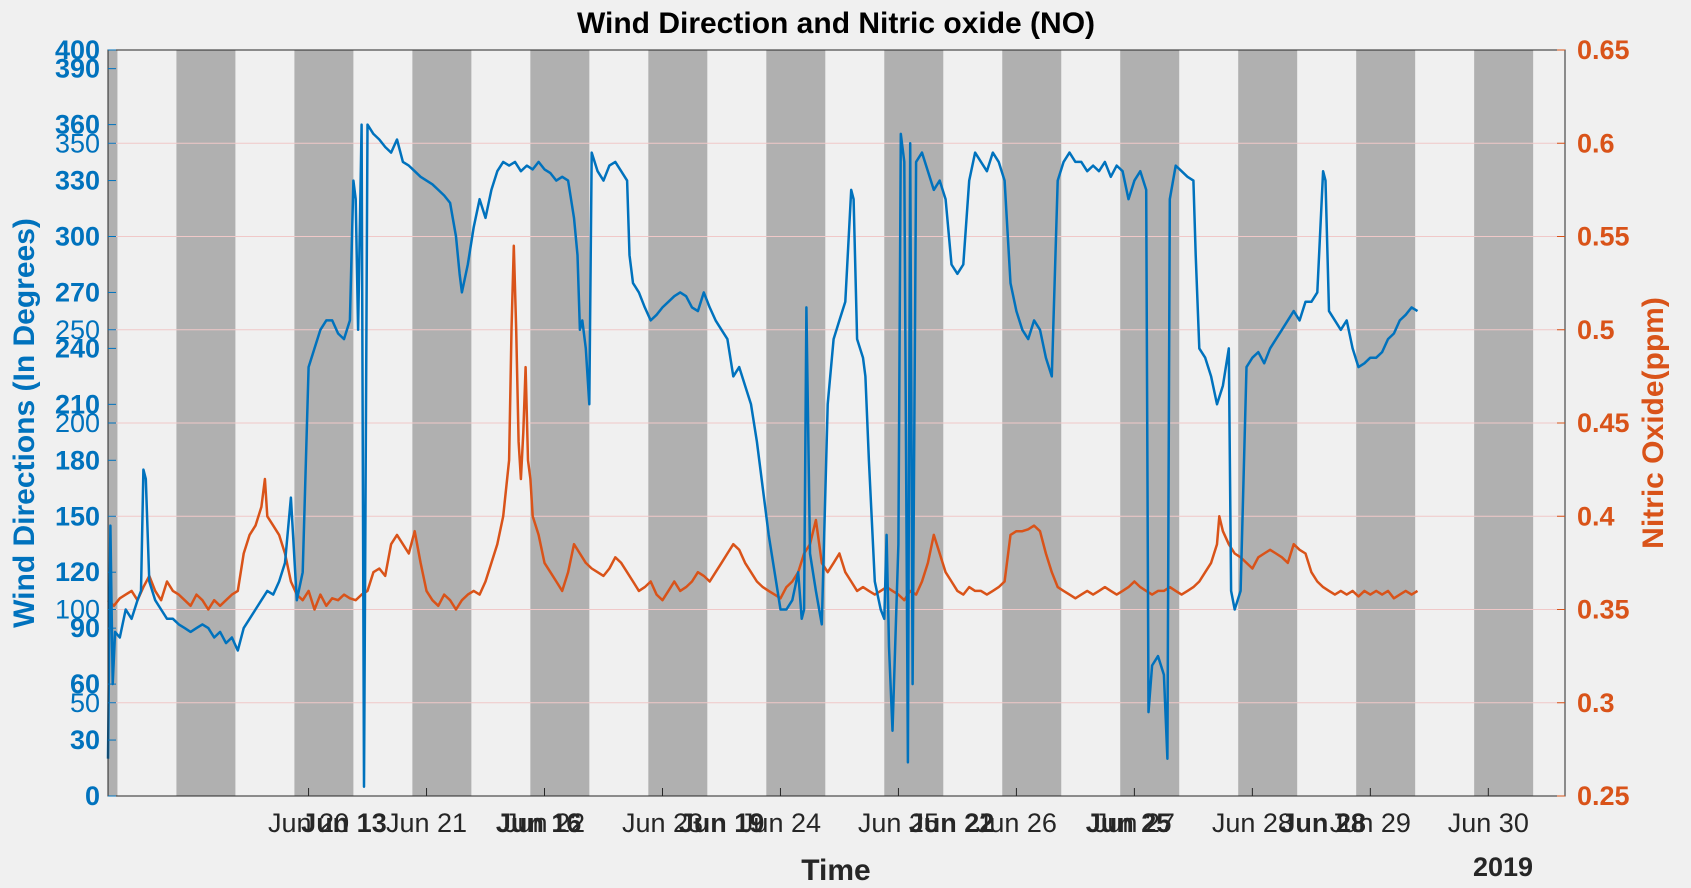 This screenshot has width=1691, height=888. What do you see at coordinates (85, 740) in the screenshot?
I see `left-tick-label-1: 30` at bounding box center [85, 740].